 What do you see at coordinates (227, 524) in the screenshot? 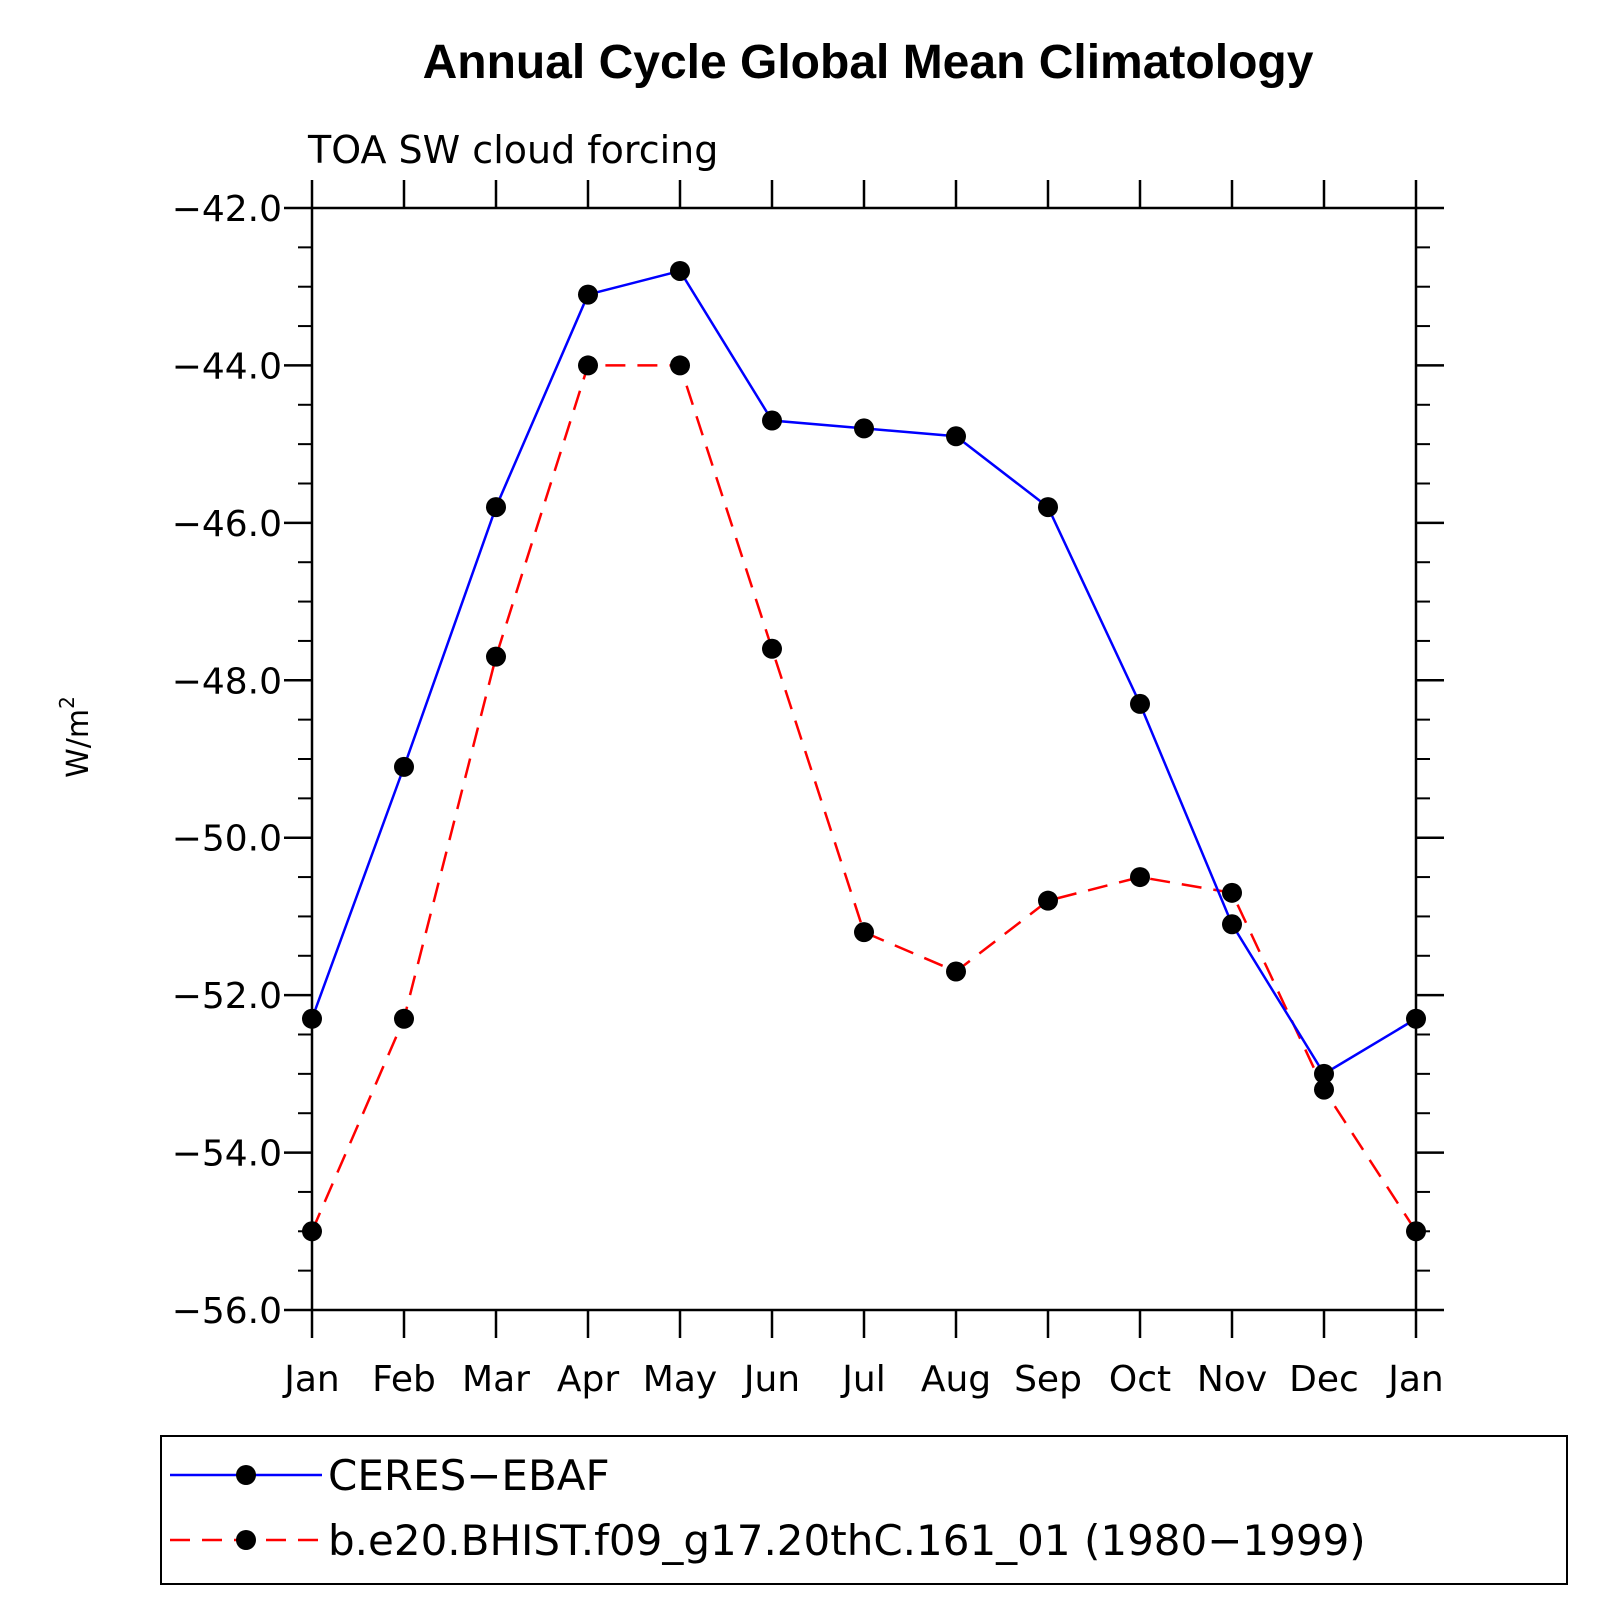
I see `y-tick-label: −46.0` at bounding box center [227, 524].